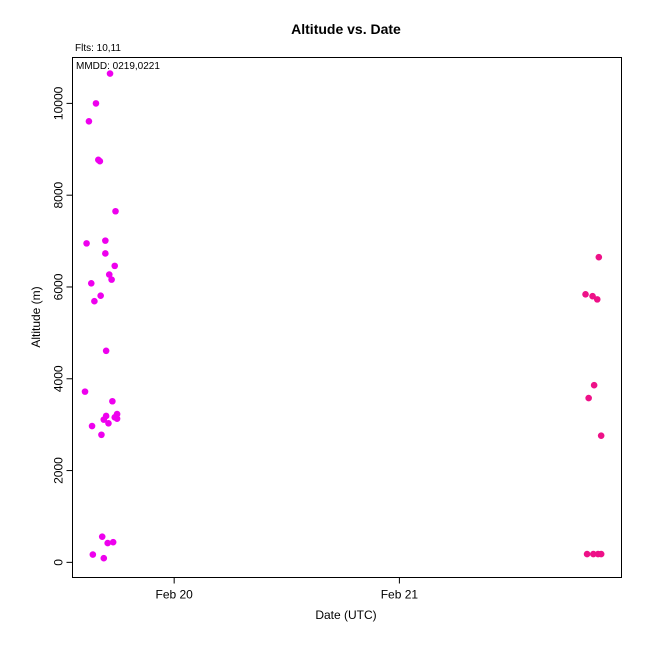 This screenshot has width=650, height=650. Describe the element at coordinates (59, 378) in the screenshot. I see `y-tick-label: 4000` at that location.